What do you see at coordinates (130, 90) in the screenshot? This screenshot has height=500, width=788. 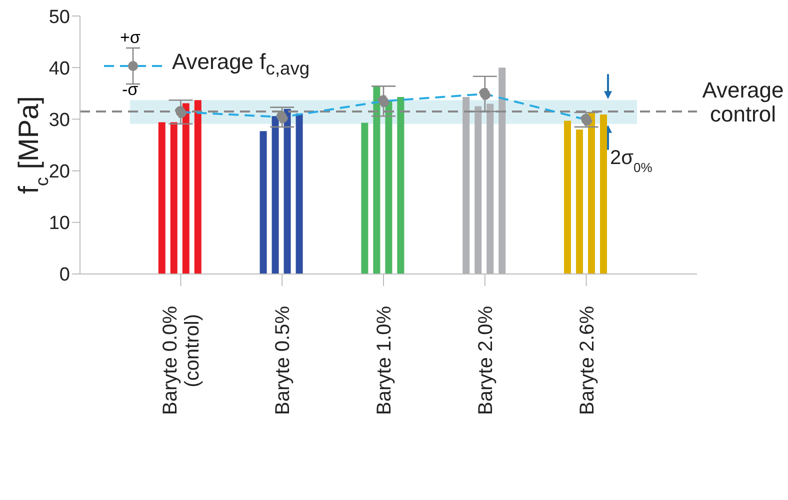 I see `annotation: -σ` at bounding box center [130, 90].